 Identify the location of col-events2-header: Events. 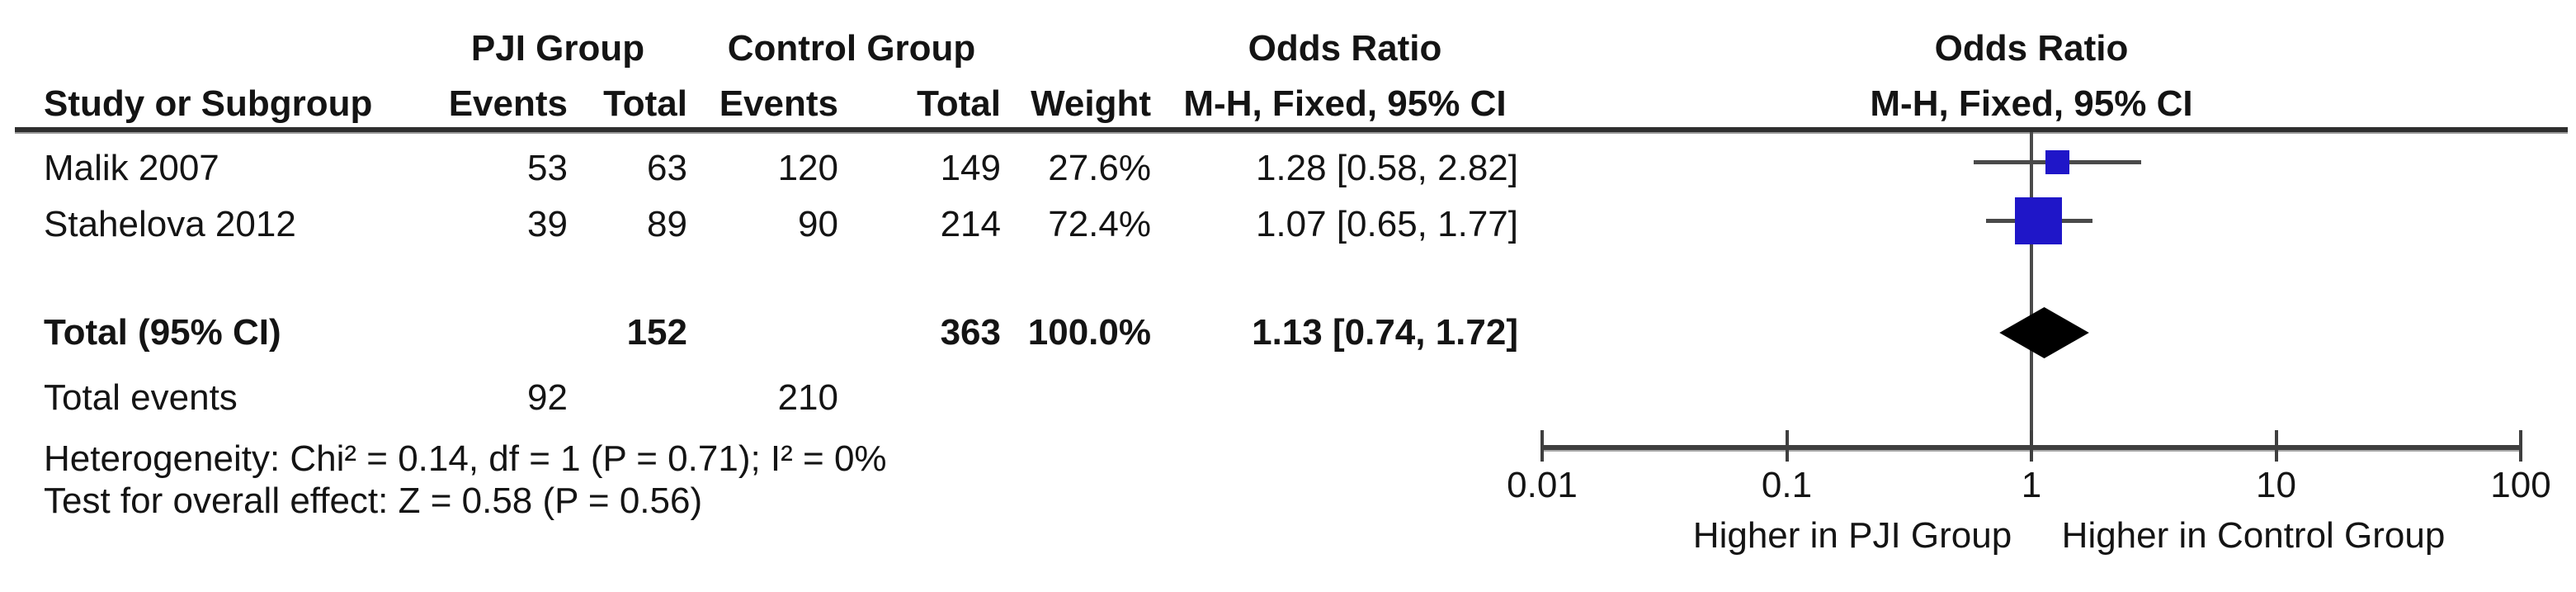
(778, 104).